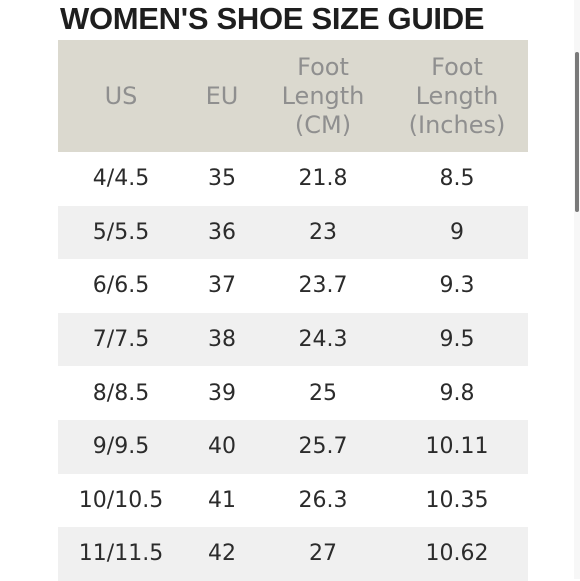 The width and height of the screenshot is (580, 581). What do you see at coordinates (323, 339) in the screenshot?
I see `cell-cm: 24.3` at bounding box center [323, 339].